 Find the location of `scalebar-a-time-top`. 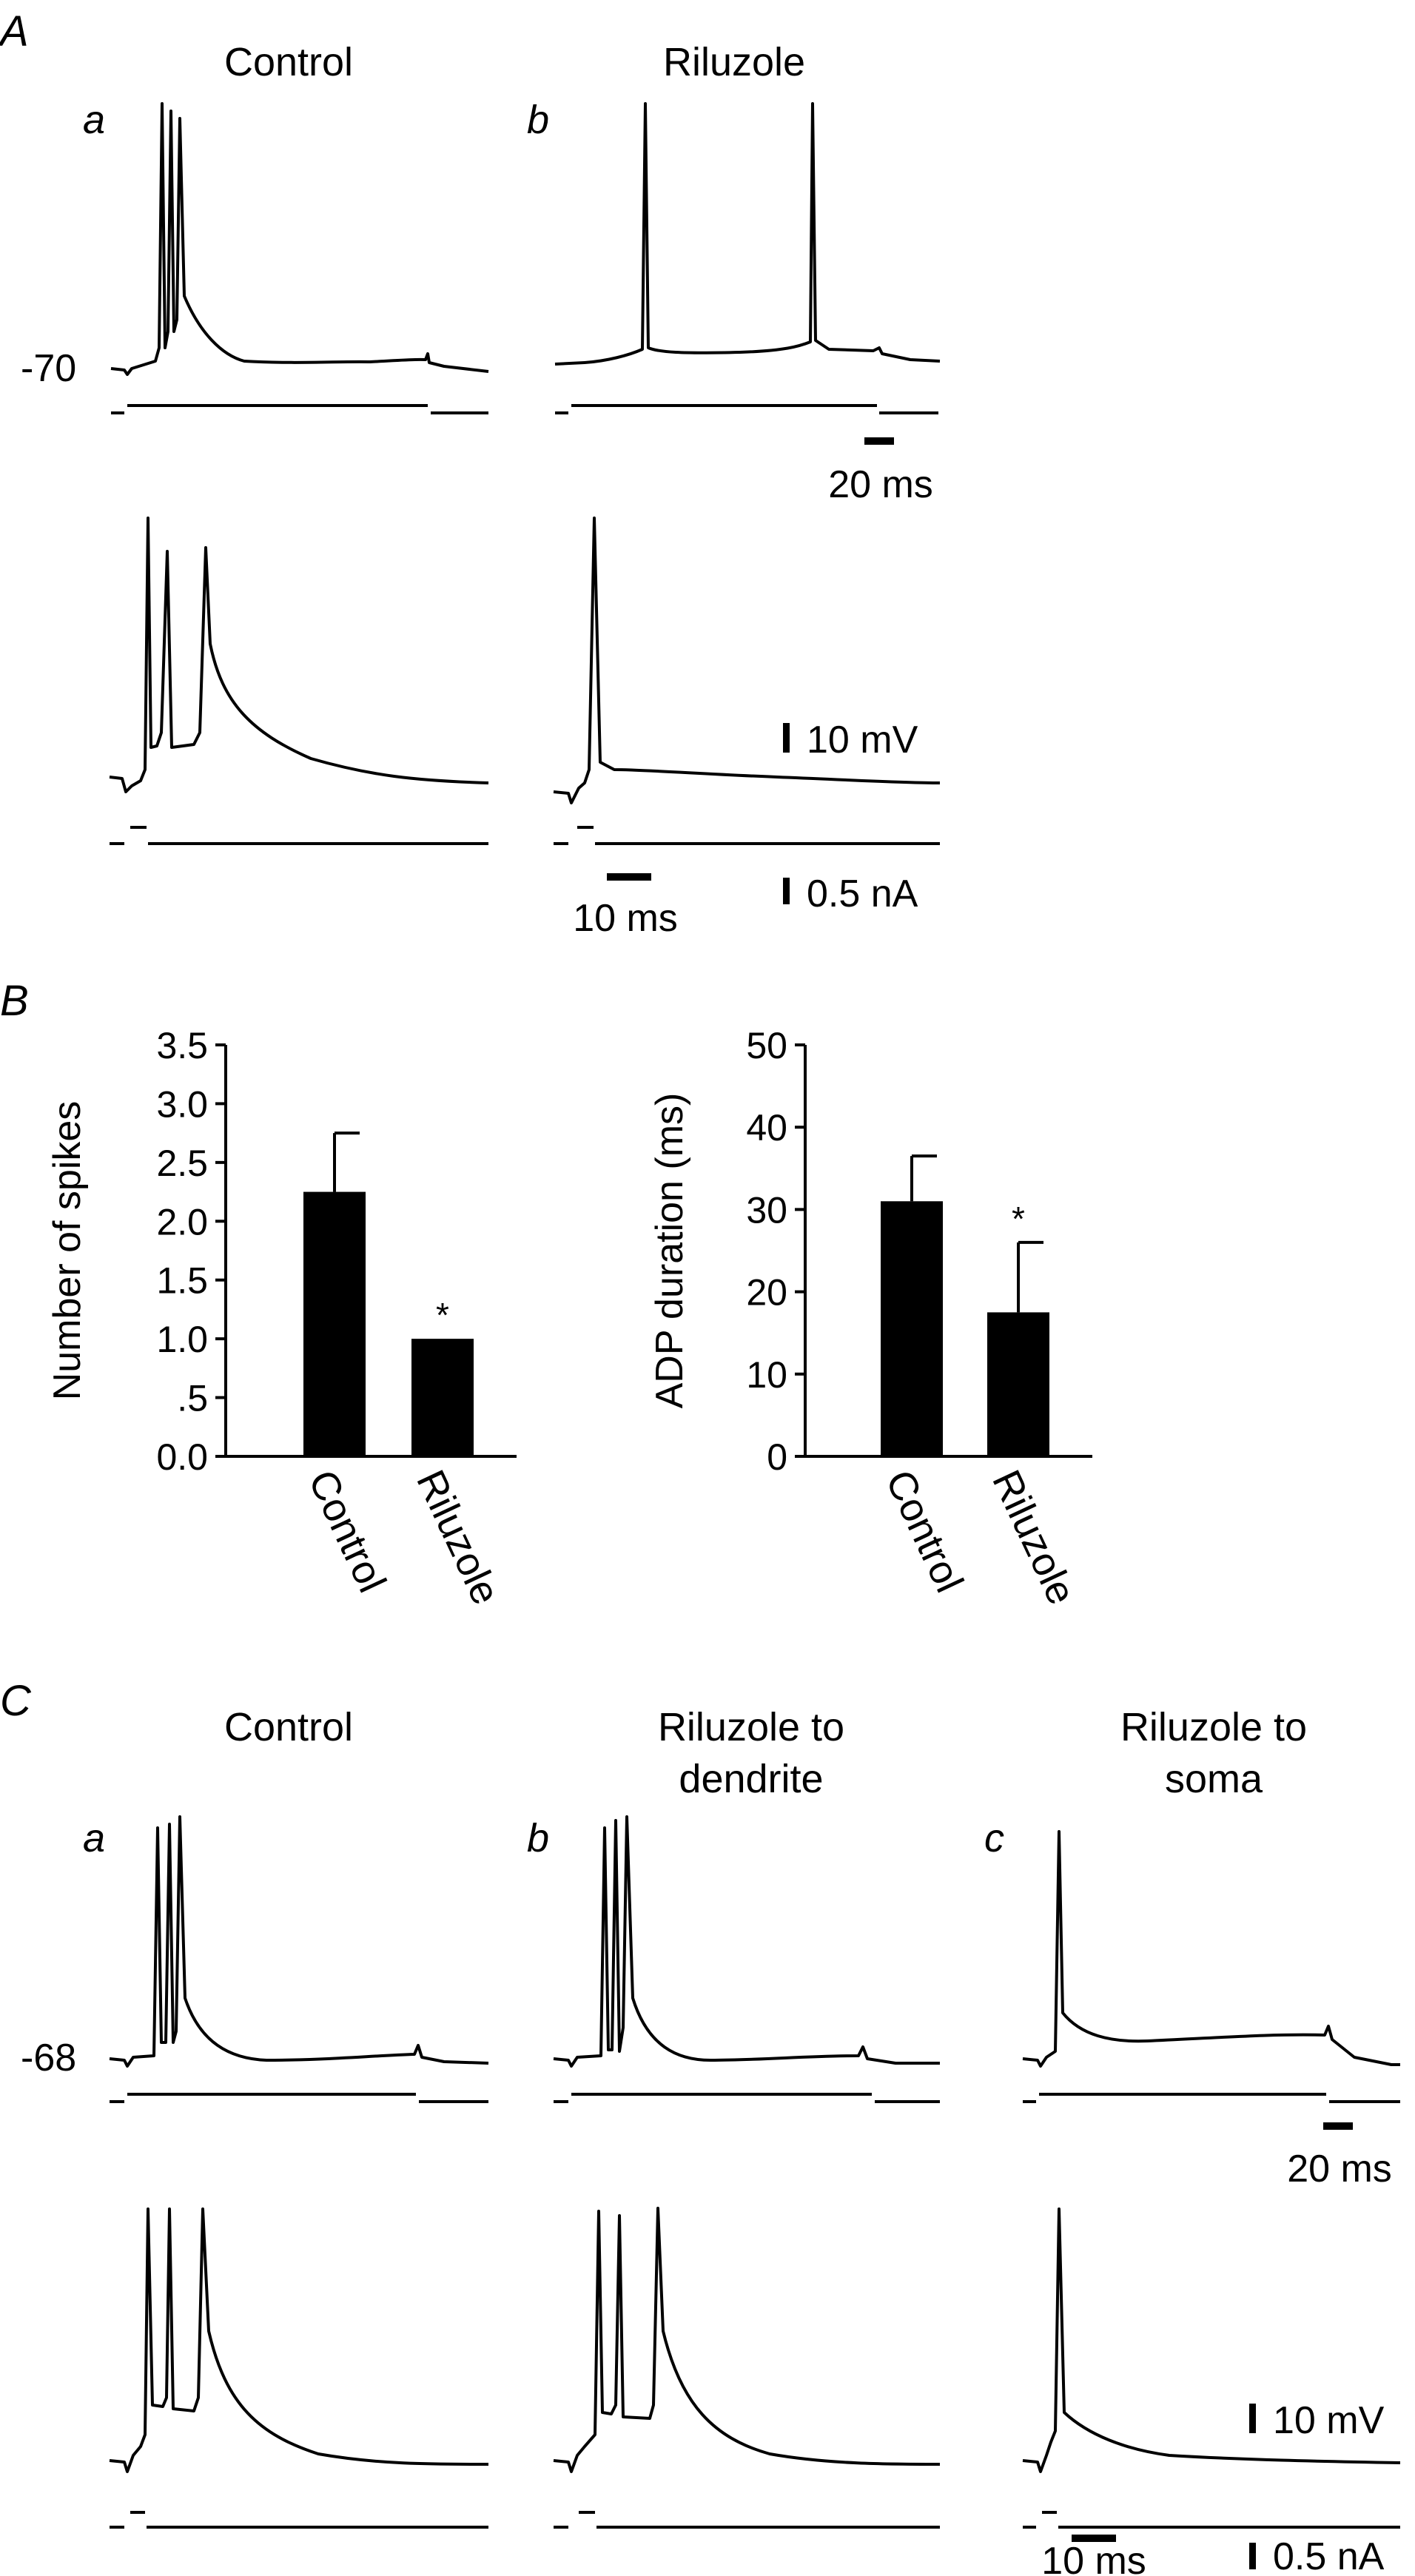

scalebar-a-time-top is located at coordinates (879, 441).